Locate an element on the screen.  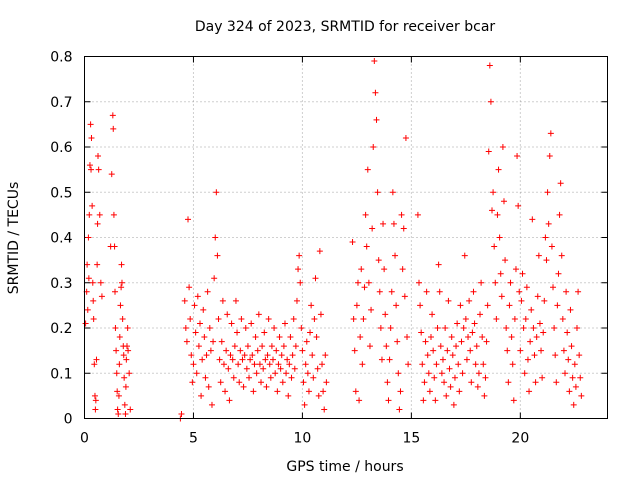
x-tick-label-0: 0 is located at coordinates (84, 439).